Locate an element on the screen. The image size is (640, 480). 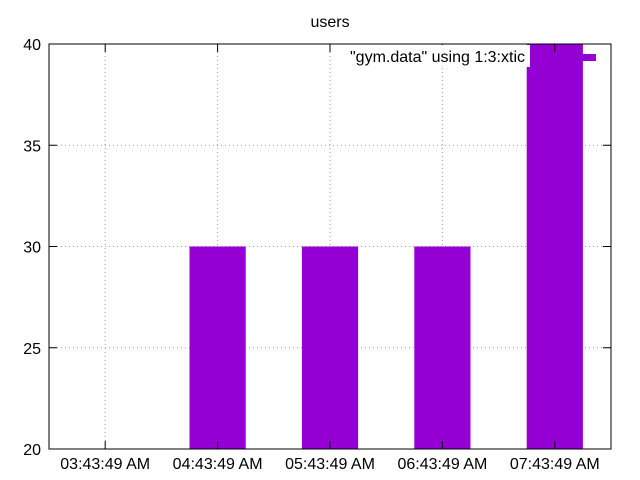
x-tick-label: 05:43:49 AM is located at coordinates (330, 464).